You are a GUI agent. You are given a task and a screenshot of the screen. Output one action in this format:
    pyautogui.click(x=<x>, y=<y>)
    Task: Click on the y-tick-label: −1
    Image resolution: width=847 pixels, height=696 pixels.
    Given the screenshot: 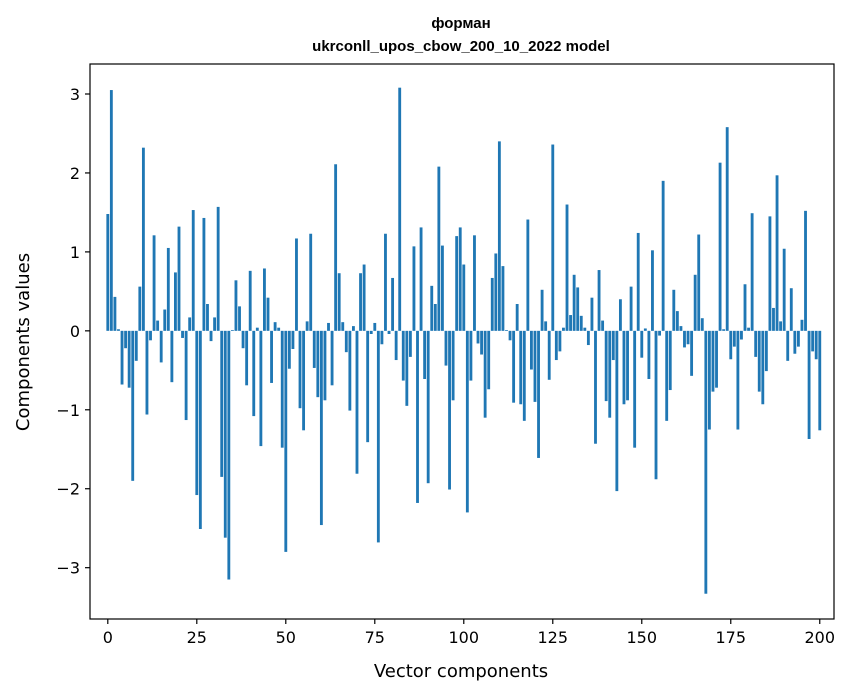 What is the action you would take?
    pyautogui.click(x=68, y=410)
    